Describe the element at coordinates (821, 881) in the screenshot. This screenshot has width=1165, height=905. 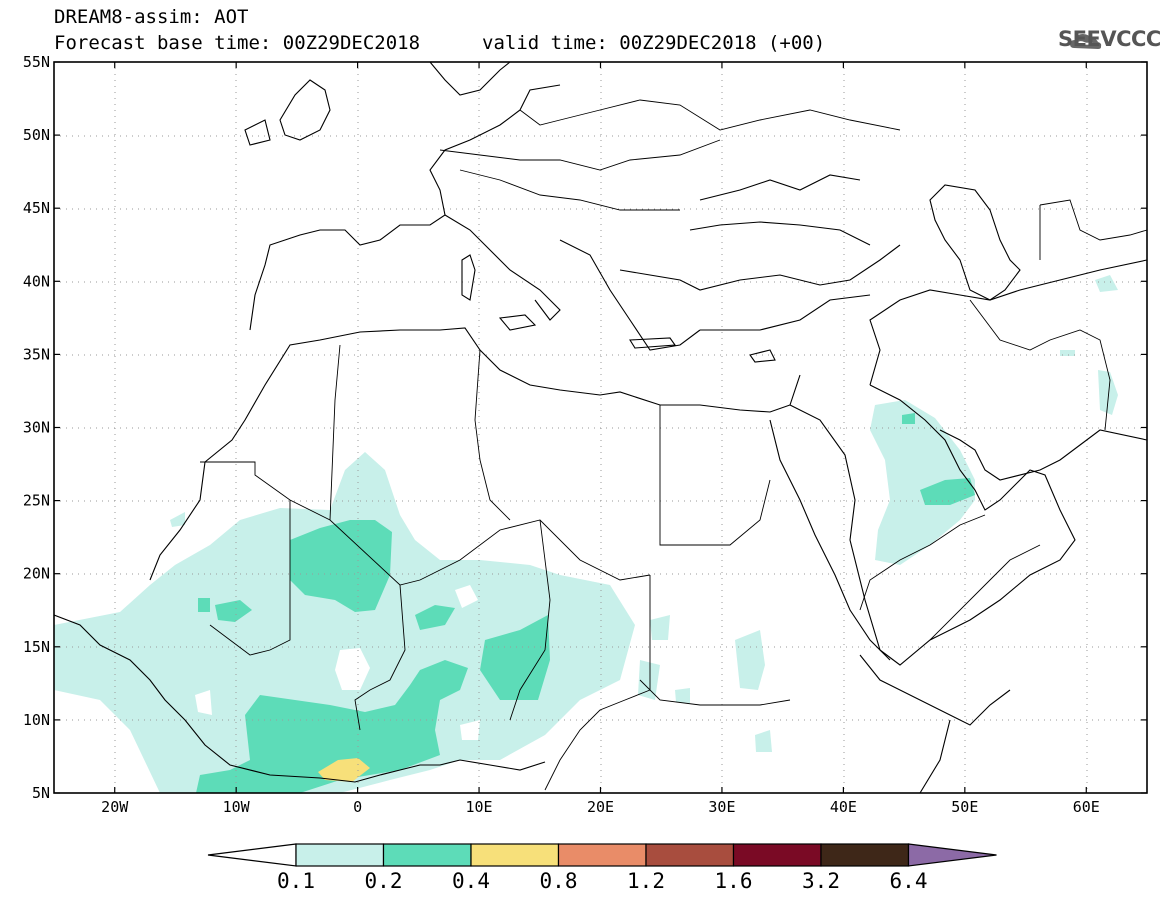
I see `colorbar-level-label: 3.2` at that location.